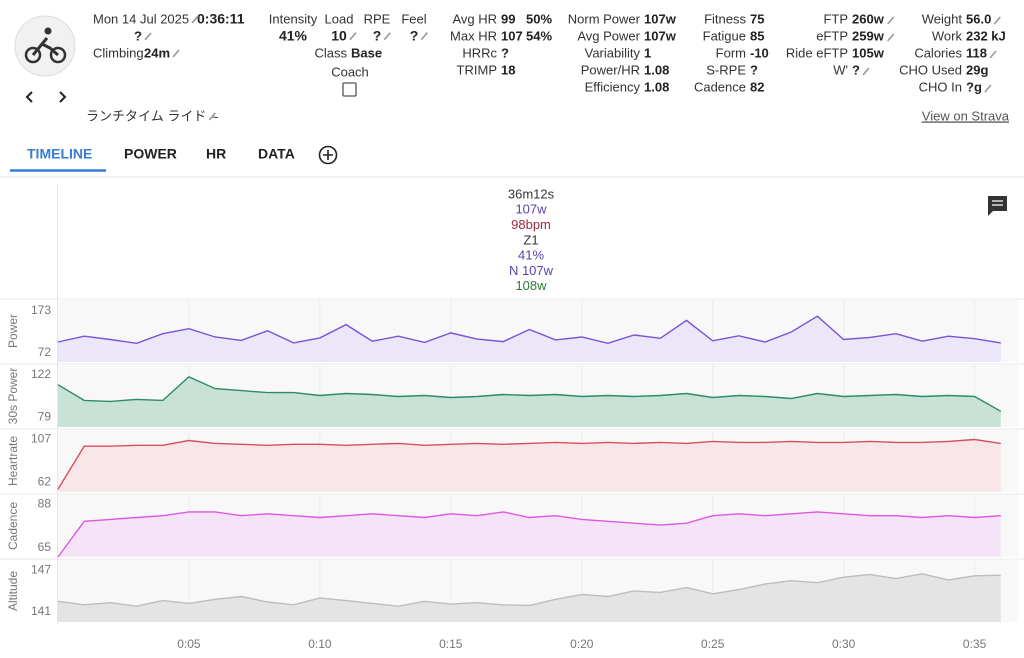 Image resolution: width=1024 pixels, height=658 pixels. What do you see at coordinates (13, 396) in the screenshot?
I see `y-axis-title: 30s Power` at bounding box center [13, 396].